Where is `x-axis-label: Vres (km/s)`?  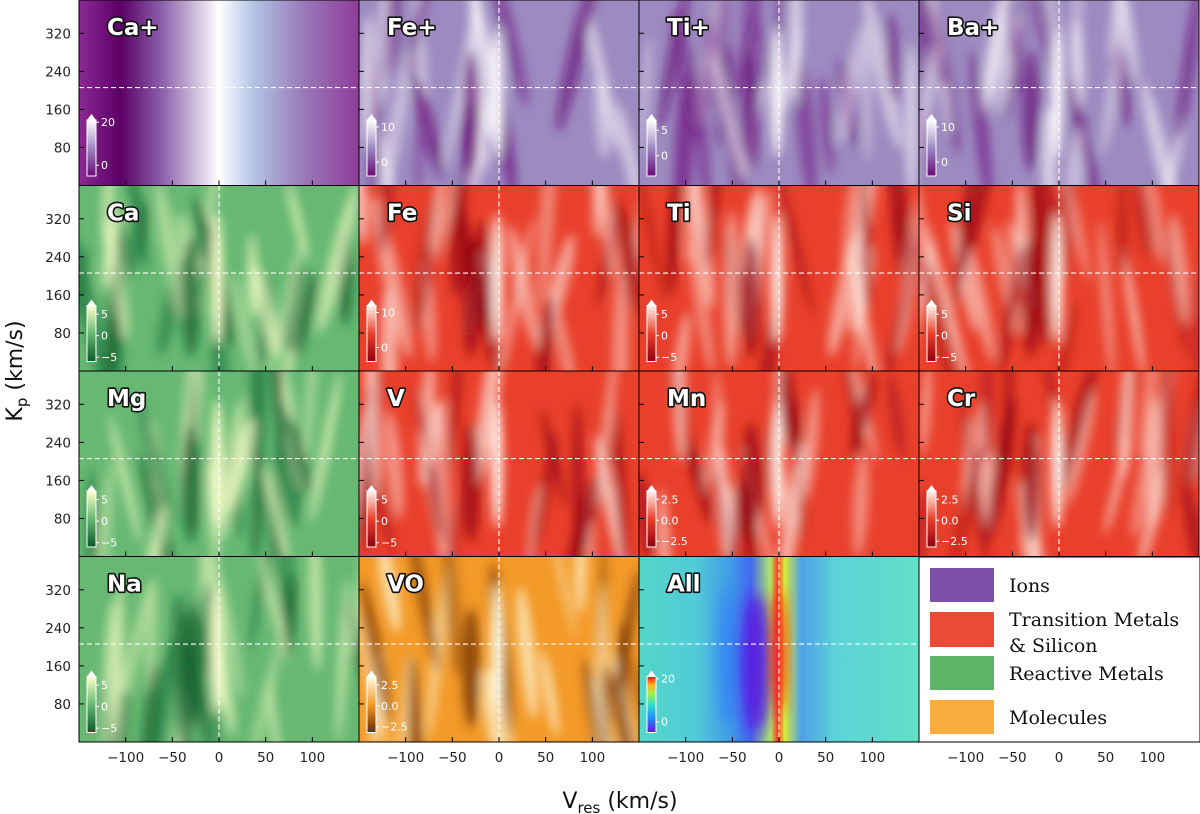
x-axis-label: Vres (km/s) is located at coordinates (619, 801).